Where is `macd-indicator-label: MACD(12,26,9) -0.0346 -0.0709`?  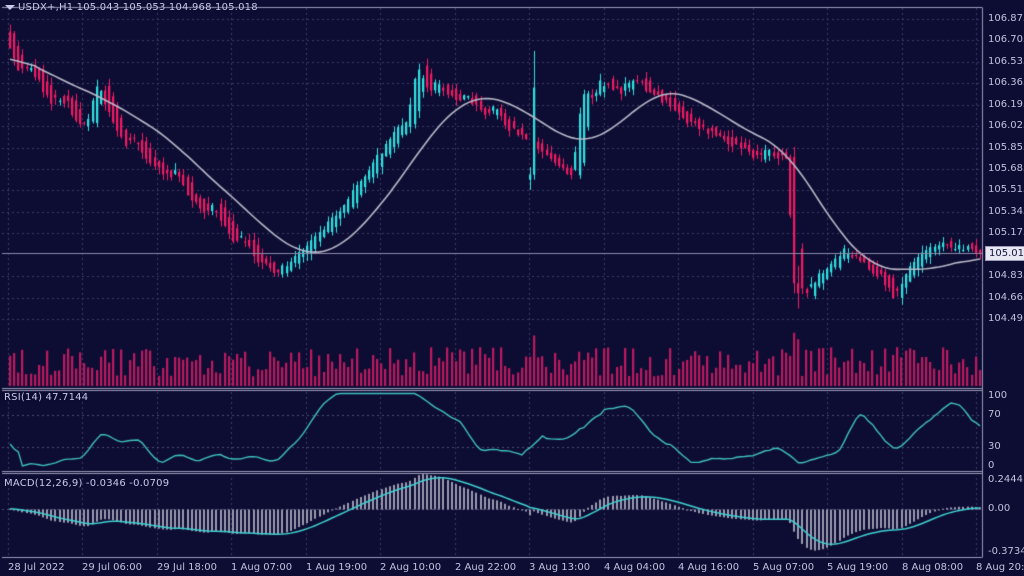 macd-indicator-label: MACD(12,26,9) -0.0346 -0.0709 is located at coordinates (87, 483).